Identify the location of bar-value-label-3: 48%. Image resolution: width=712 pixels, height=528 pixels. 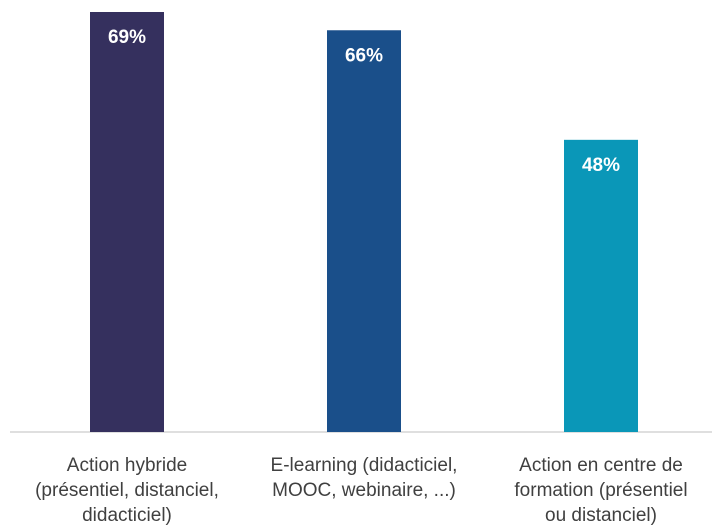
(601, 165).